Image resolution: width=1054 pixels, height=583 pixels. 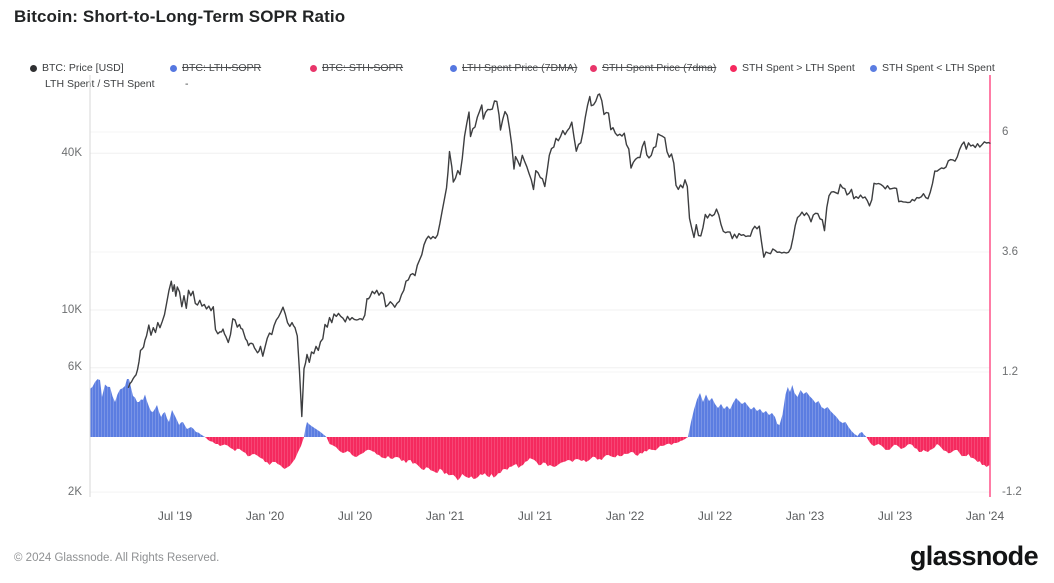 I want to click on sth-less-than-lth-area, so click(x=540, y=408).